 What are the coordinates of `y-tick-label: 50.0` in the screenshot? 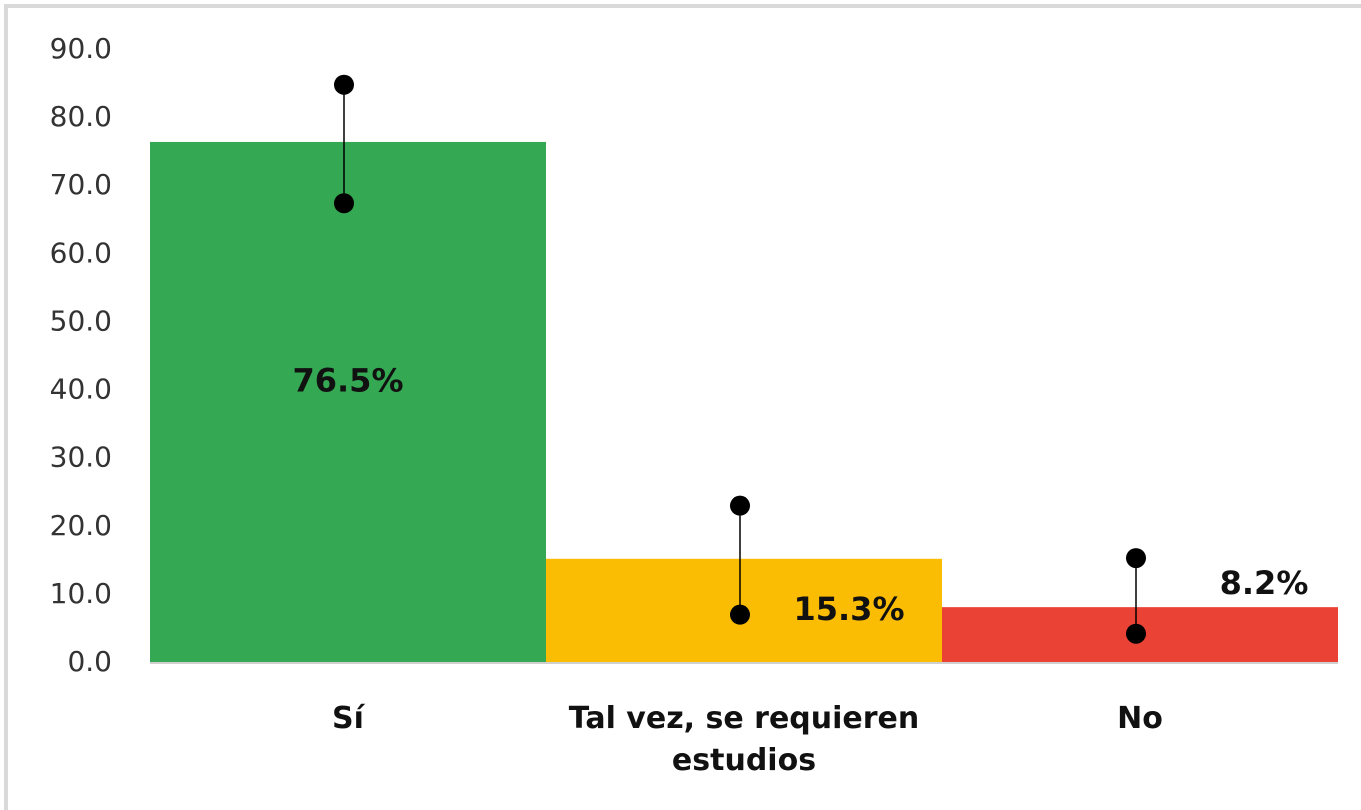 It's located at (81, 320).